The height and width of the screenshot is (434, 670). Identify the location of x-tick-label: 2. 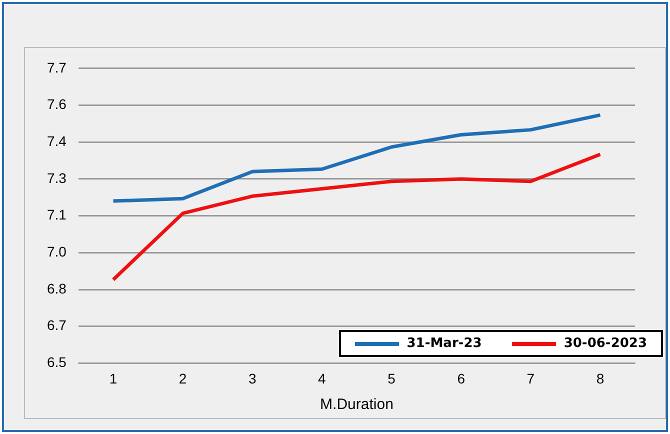
(182, 378).